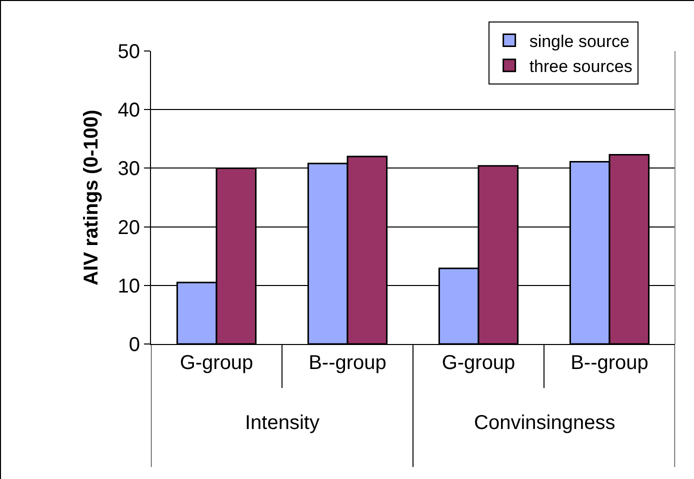 Image resolution: width=694 pixels, height=479 pixels. Describe the element at coordinates (91, 198) in the screenshot. I see `y-axis-title: AIV ratings (0-100)` at that location.